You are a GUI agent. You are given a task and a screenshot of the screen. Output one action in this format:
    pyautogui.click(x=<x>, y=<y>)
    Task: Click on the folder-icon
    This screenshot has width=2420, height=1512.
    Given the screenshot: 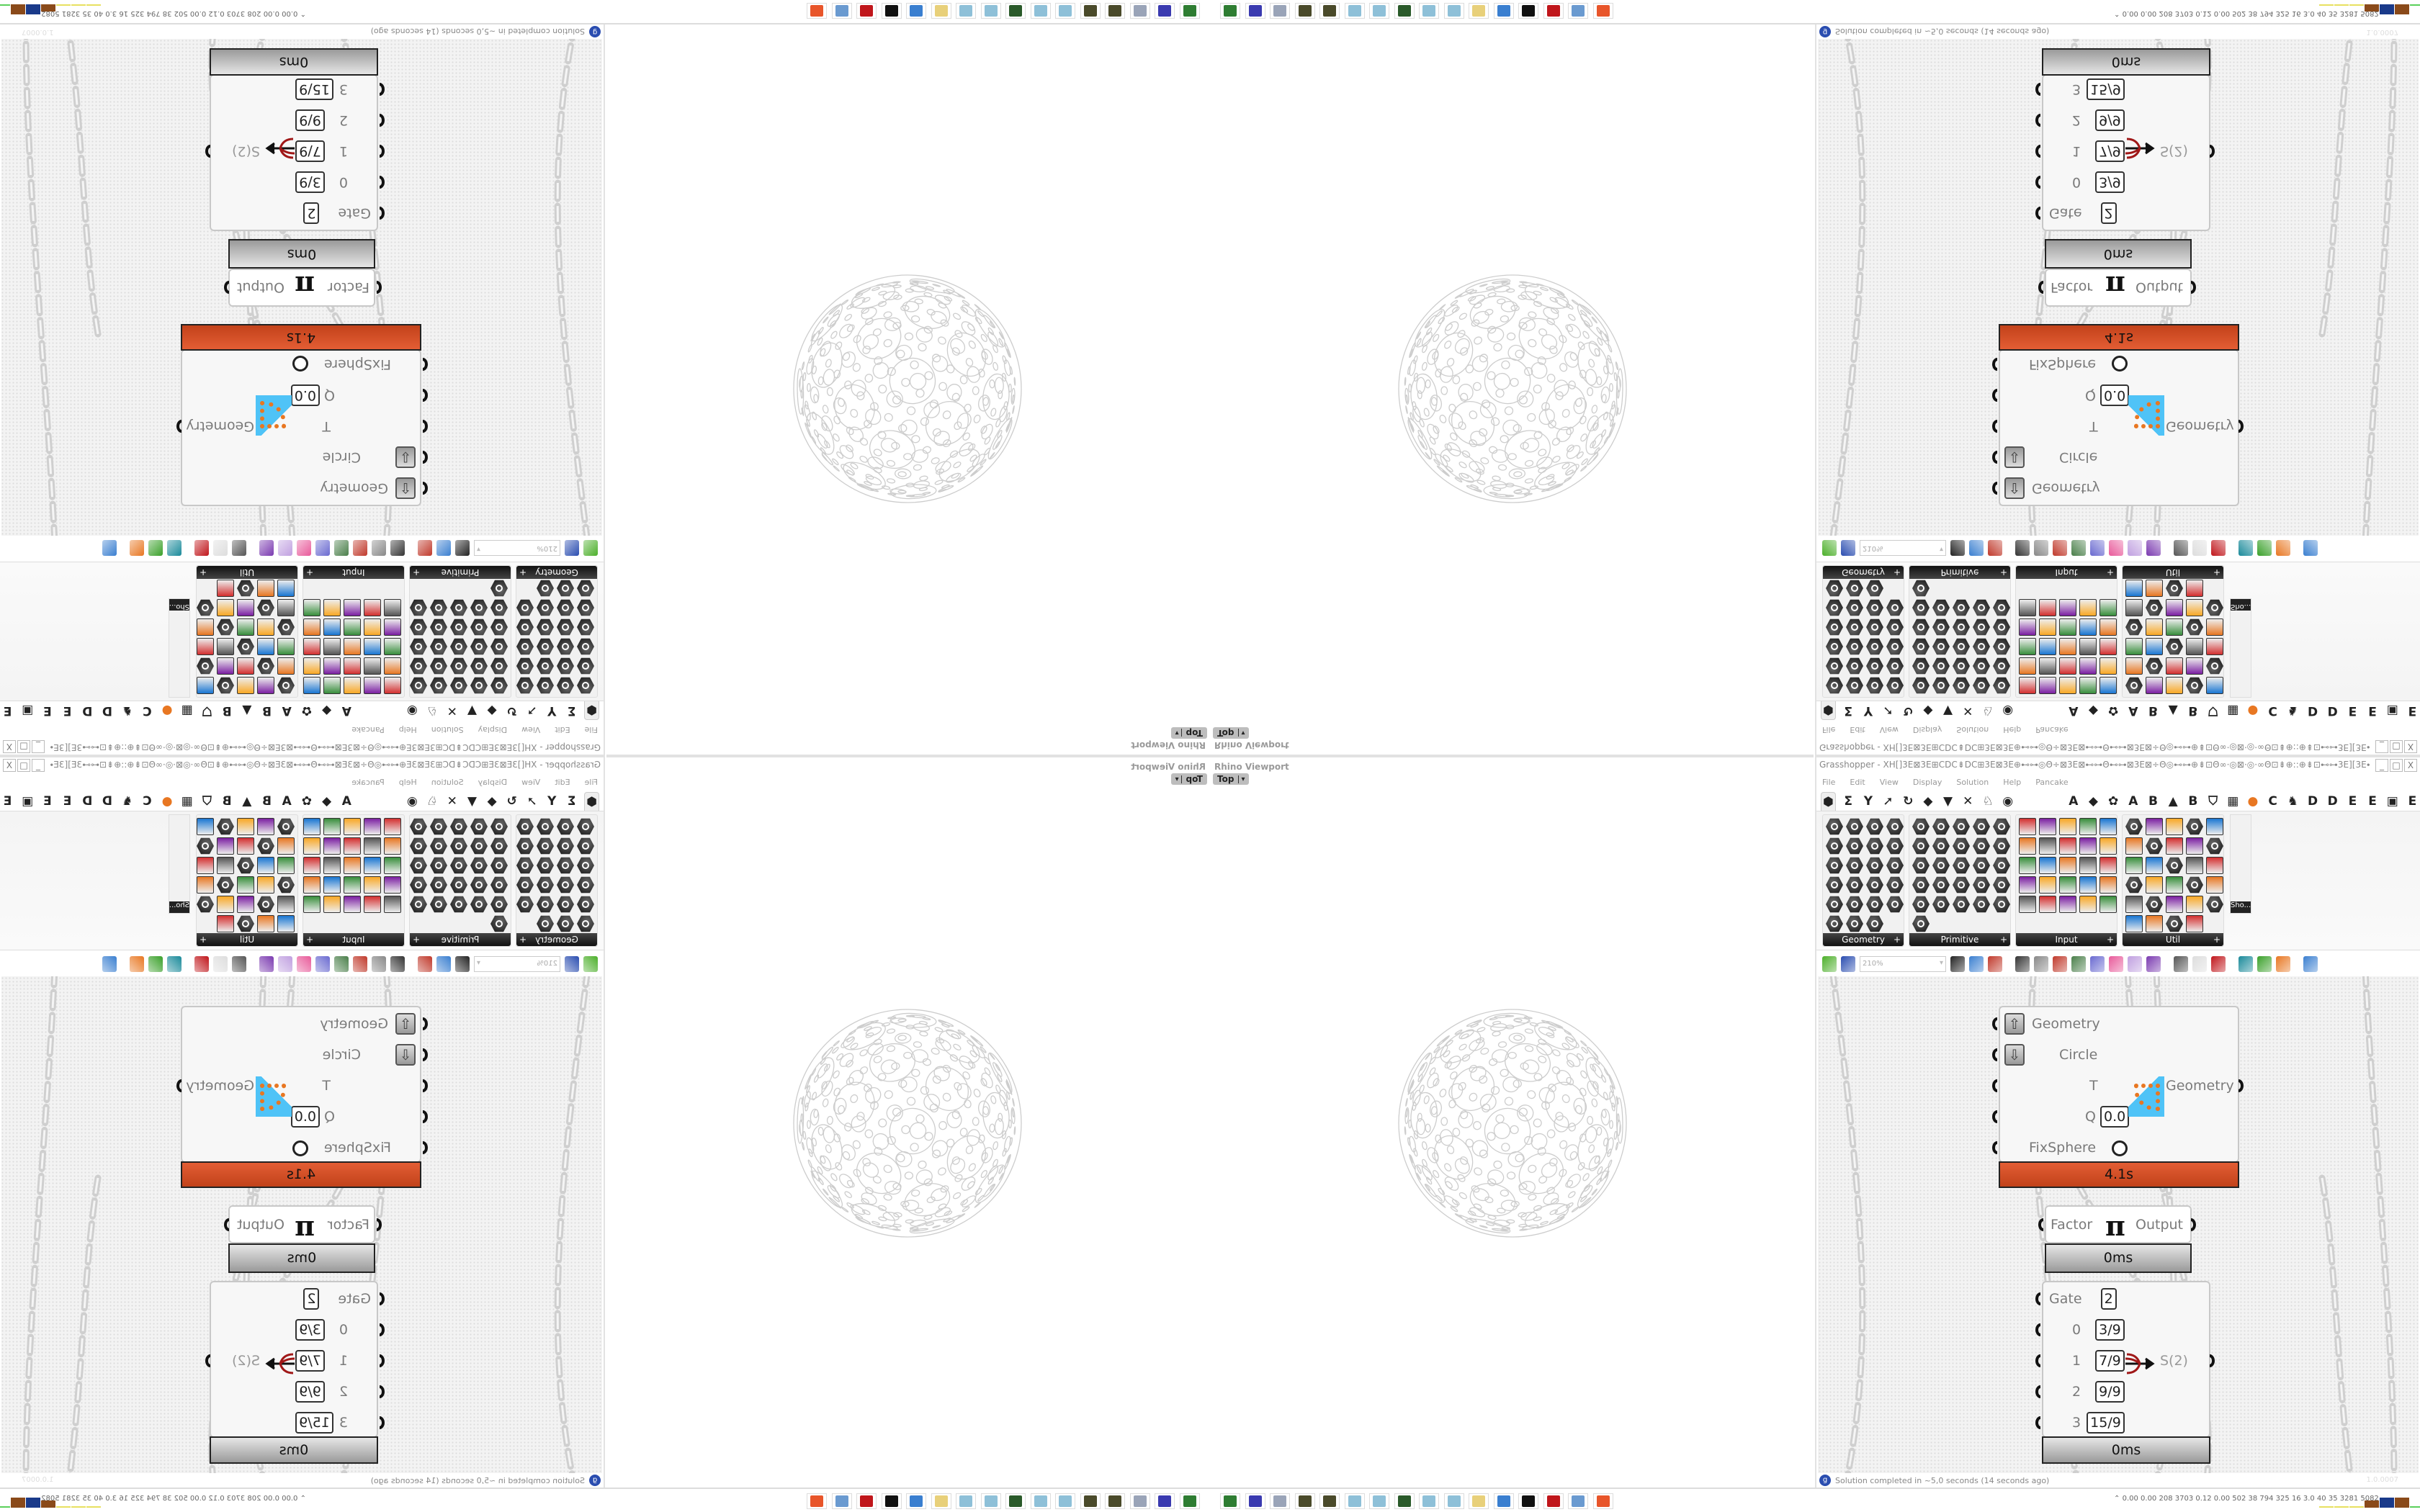 What is the action you would take?
    pyautogui.click(x=1479, y=1501)
    